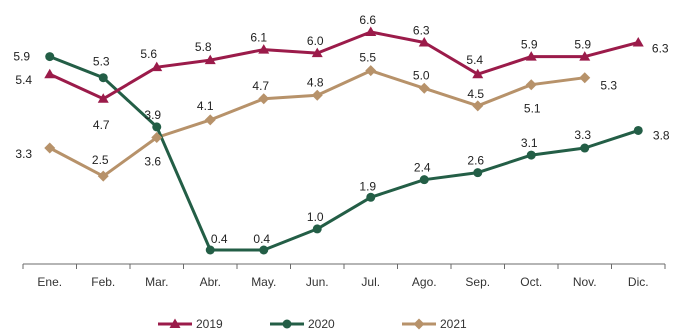 The height and width of the screenshot is (333, 674). What do you see at coordinates (156, 282) in the screenshot?
I see `x-tick-label: Mar.` at bounding box center [156, 282].